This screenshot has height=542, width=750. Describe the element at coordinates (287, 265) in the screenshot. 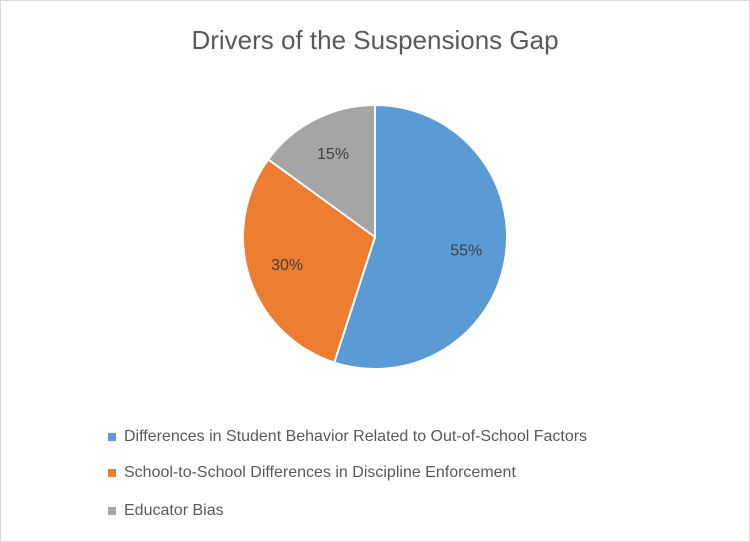

I see `data-label: 30%` at that location.